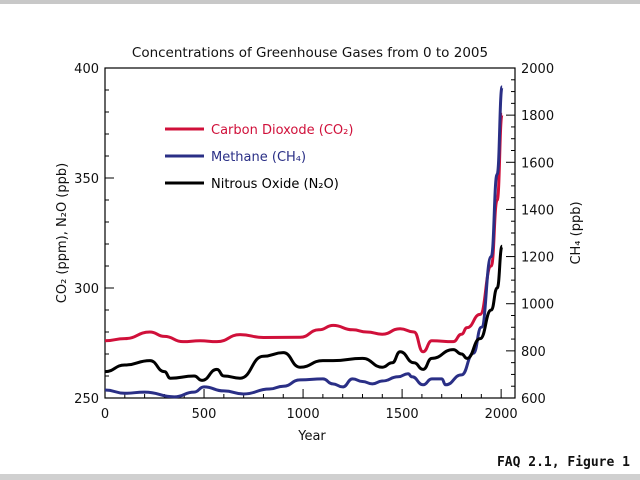 Image resolution: width=640 pixels, height=480 pixels. Describe the element at coordinates (537, 258) in the screenshot. I see `right-y-tick-label: 1200` at that location.